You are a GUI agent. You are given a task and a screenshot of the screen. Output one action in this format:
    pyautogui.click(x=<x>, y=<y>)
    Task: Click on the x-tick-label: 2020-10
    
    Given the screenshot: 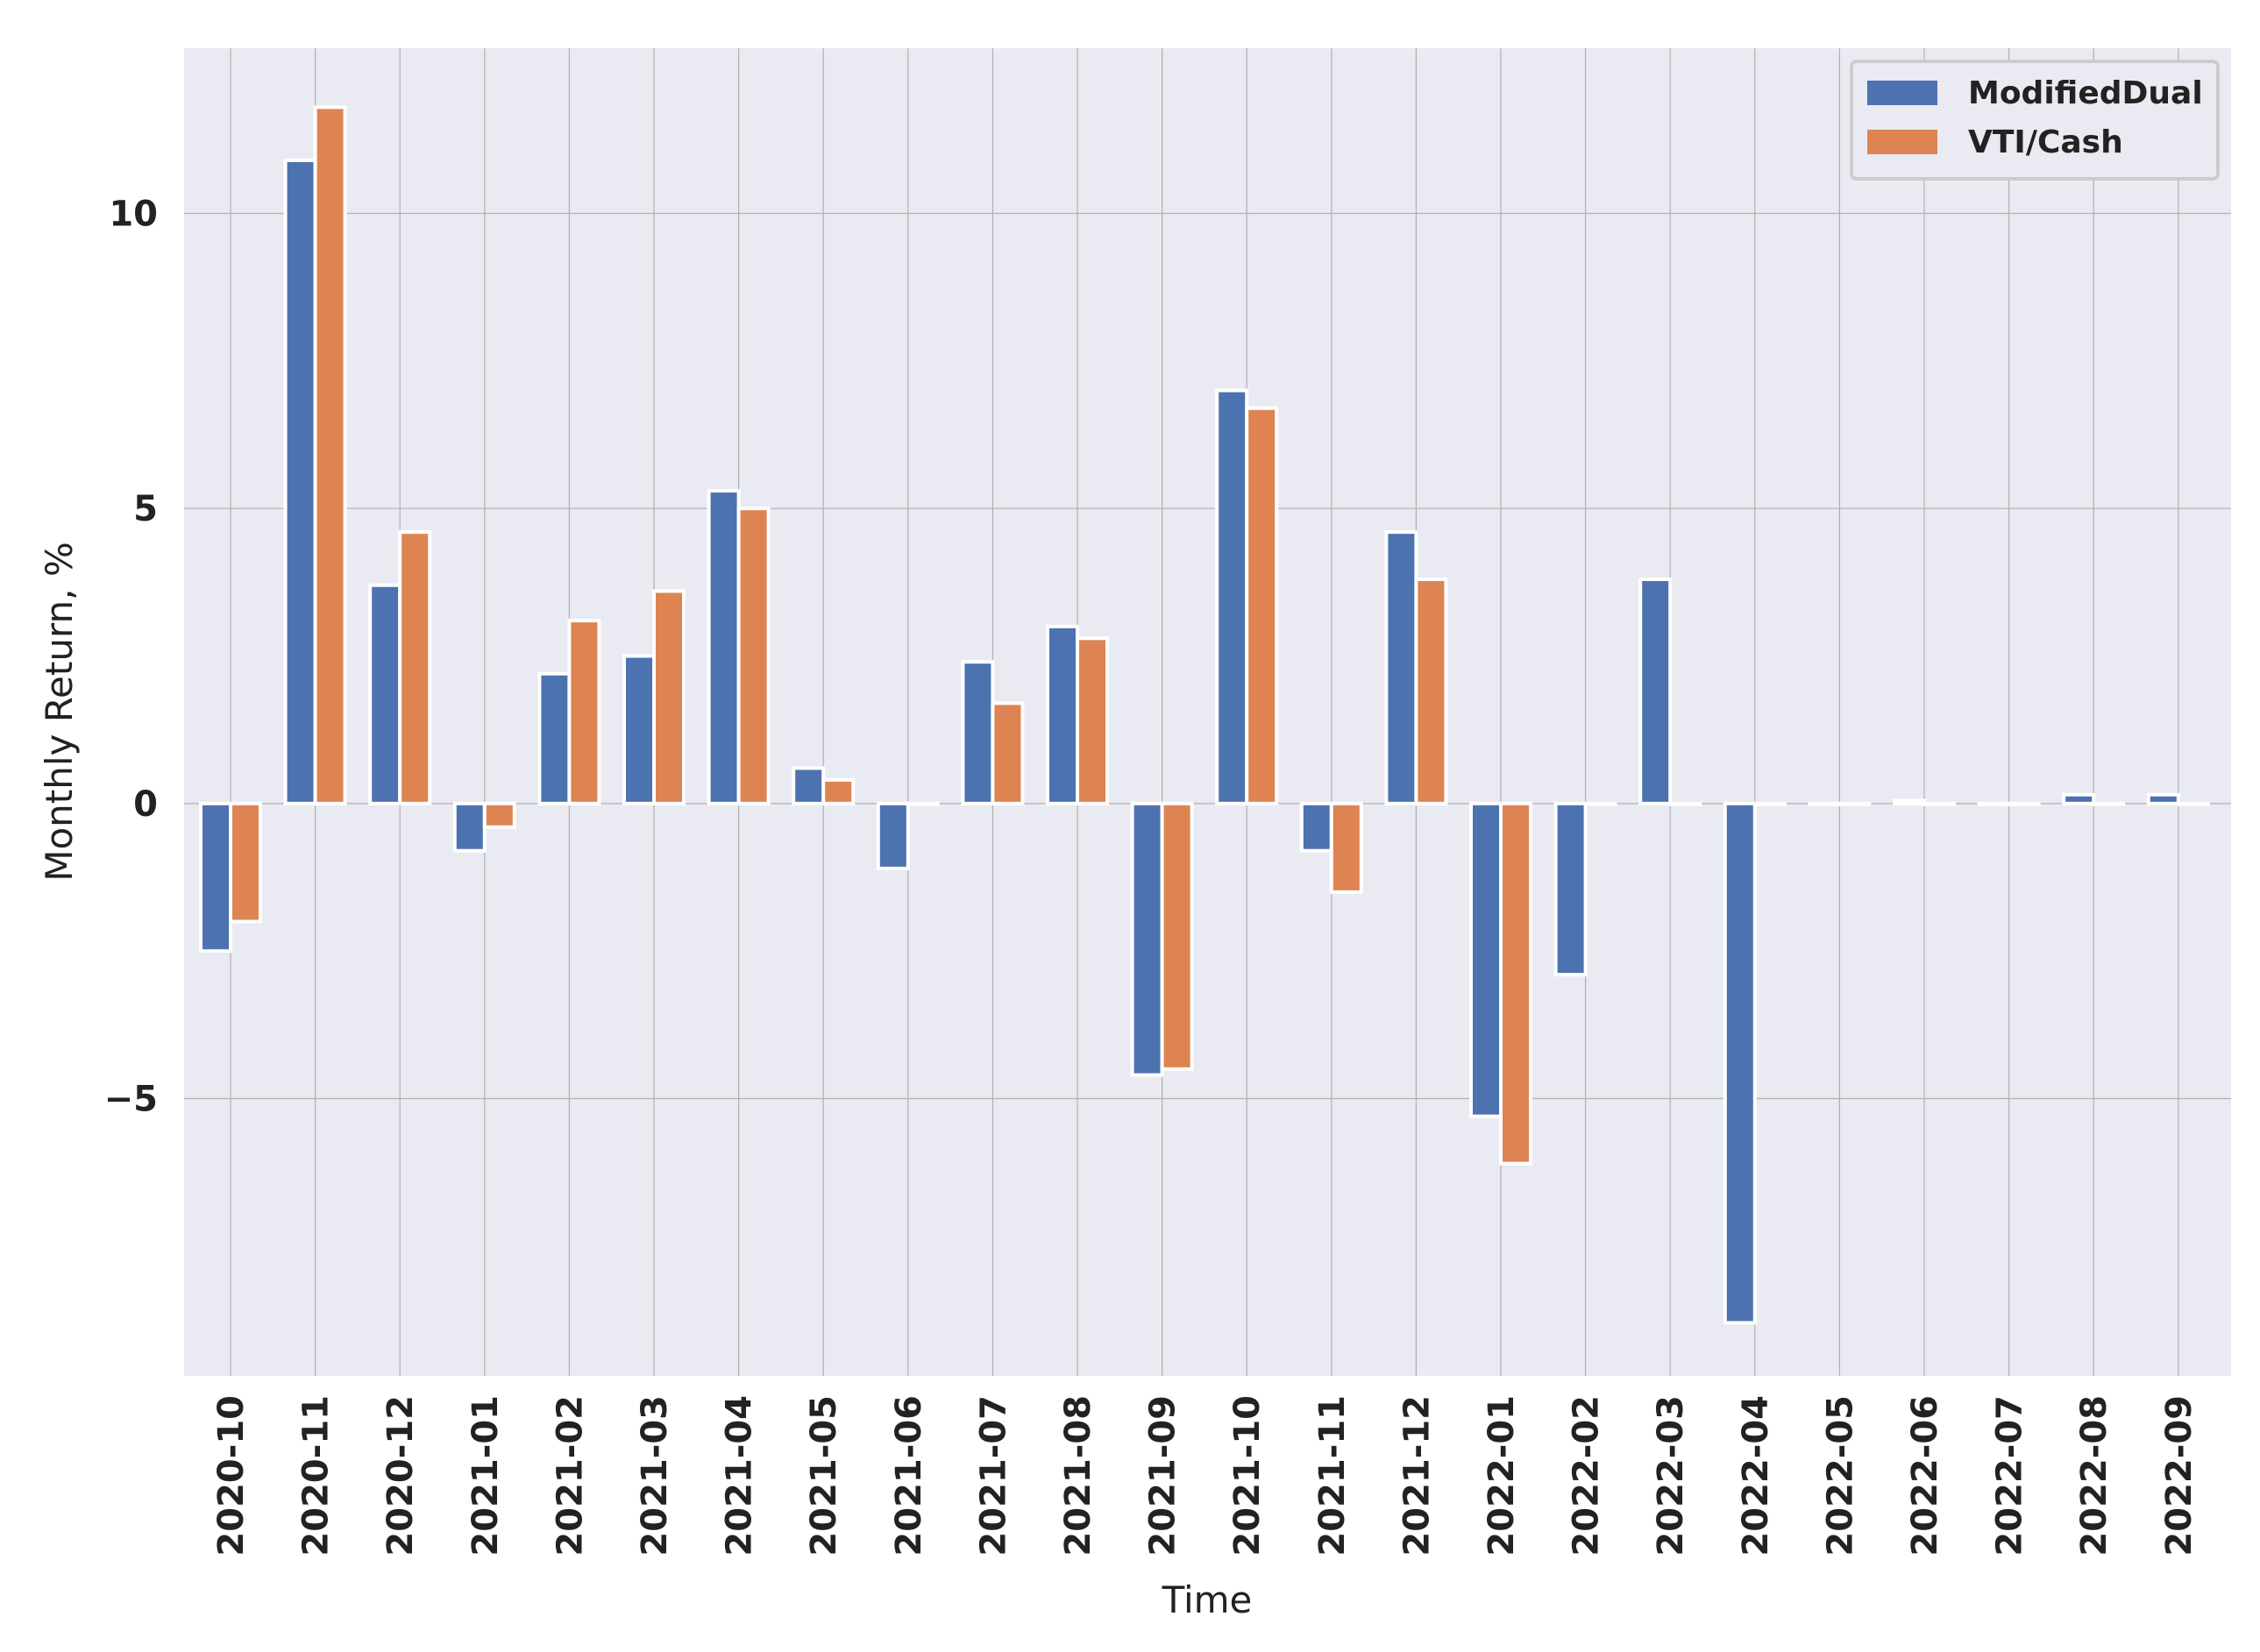 What is the action you would take?
    pyautogui.click(x=232, y=1475)
    